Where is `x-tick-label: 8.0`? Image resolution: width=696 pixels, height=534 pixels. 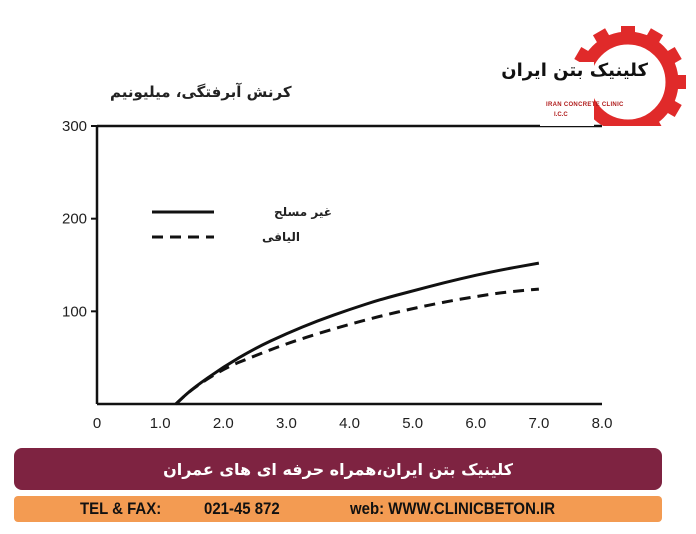
x-tick-label: 8.0 is located at coordinates (602, 423).